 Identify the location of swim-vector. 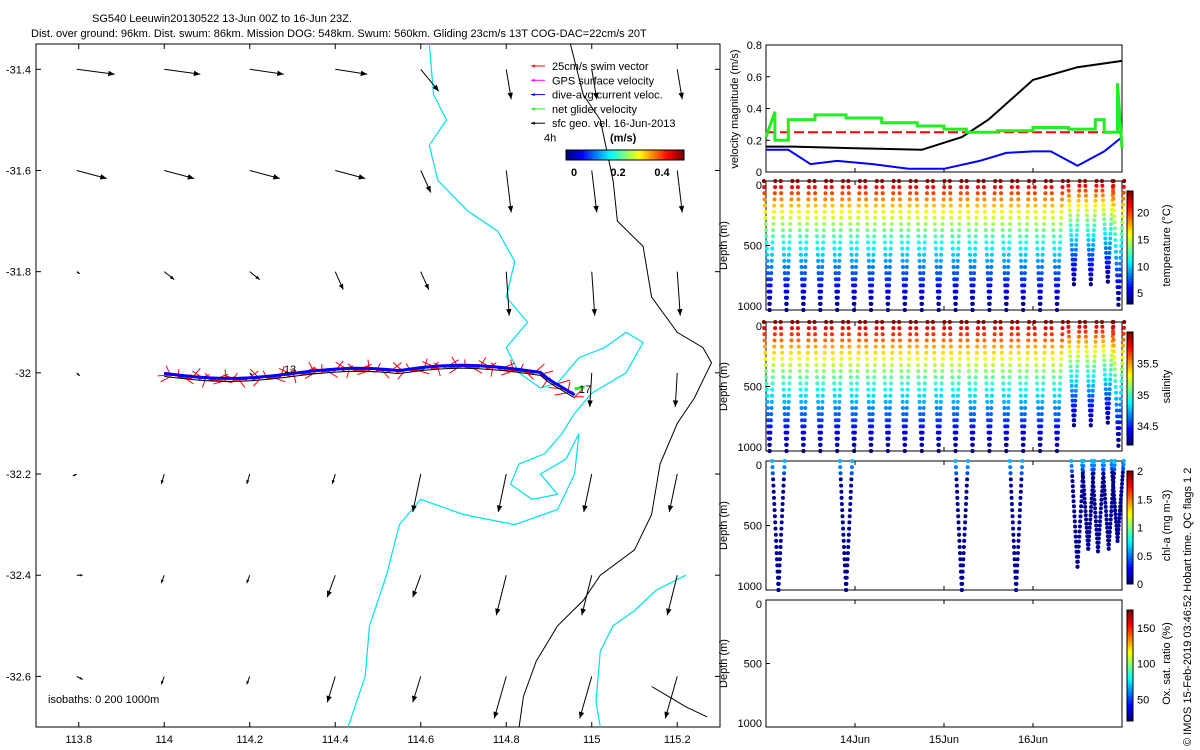
(417, 370).